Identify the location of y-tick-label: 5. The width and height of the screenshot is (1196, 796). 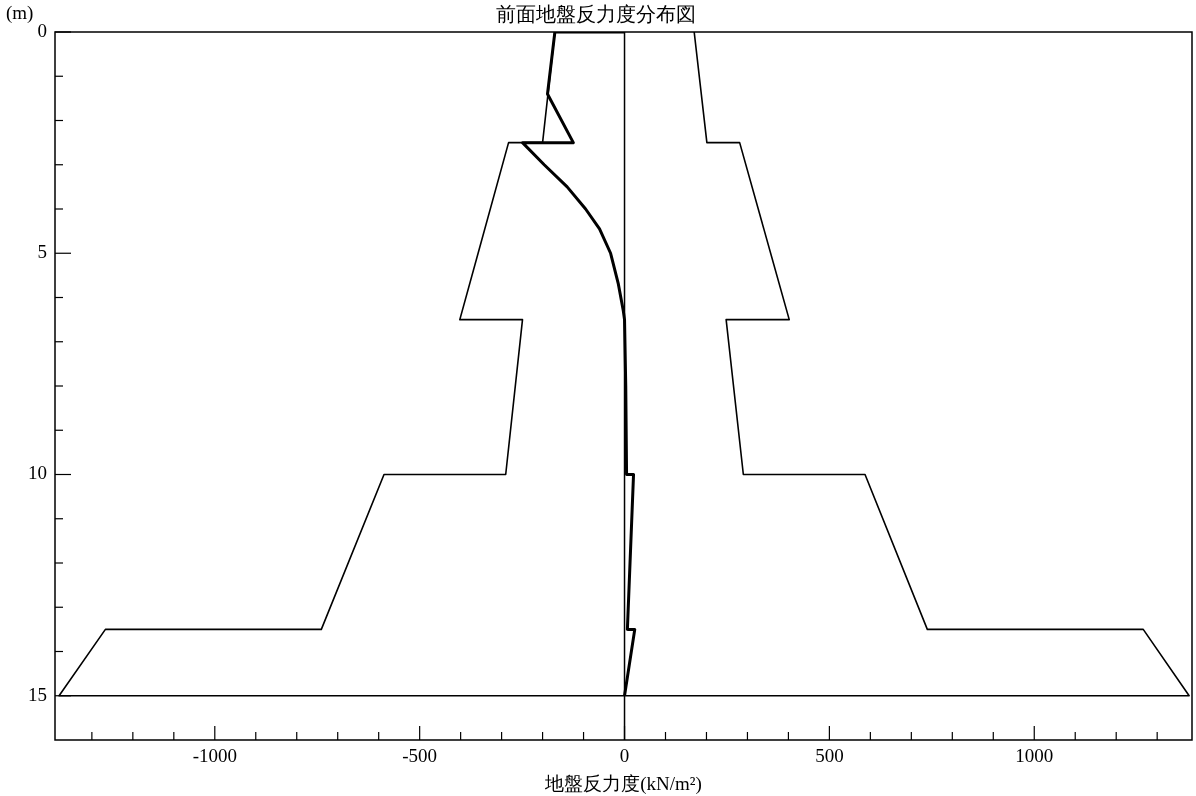
(42, 252).